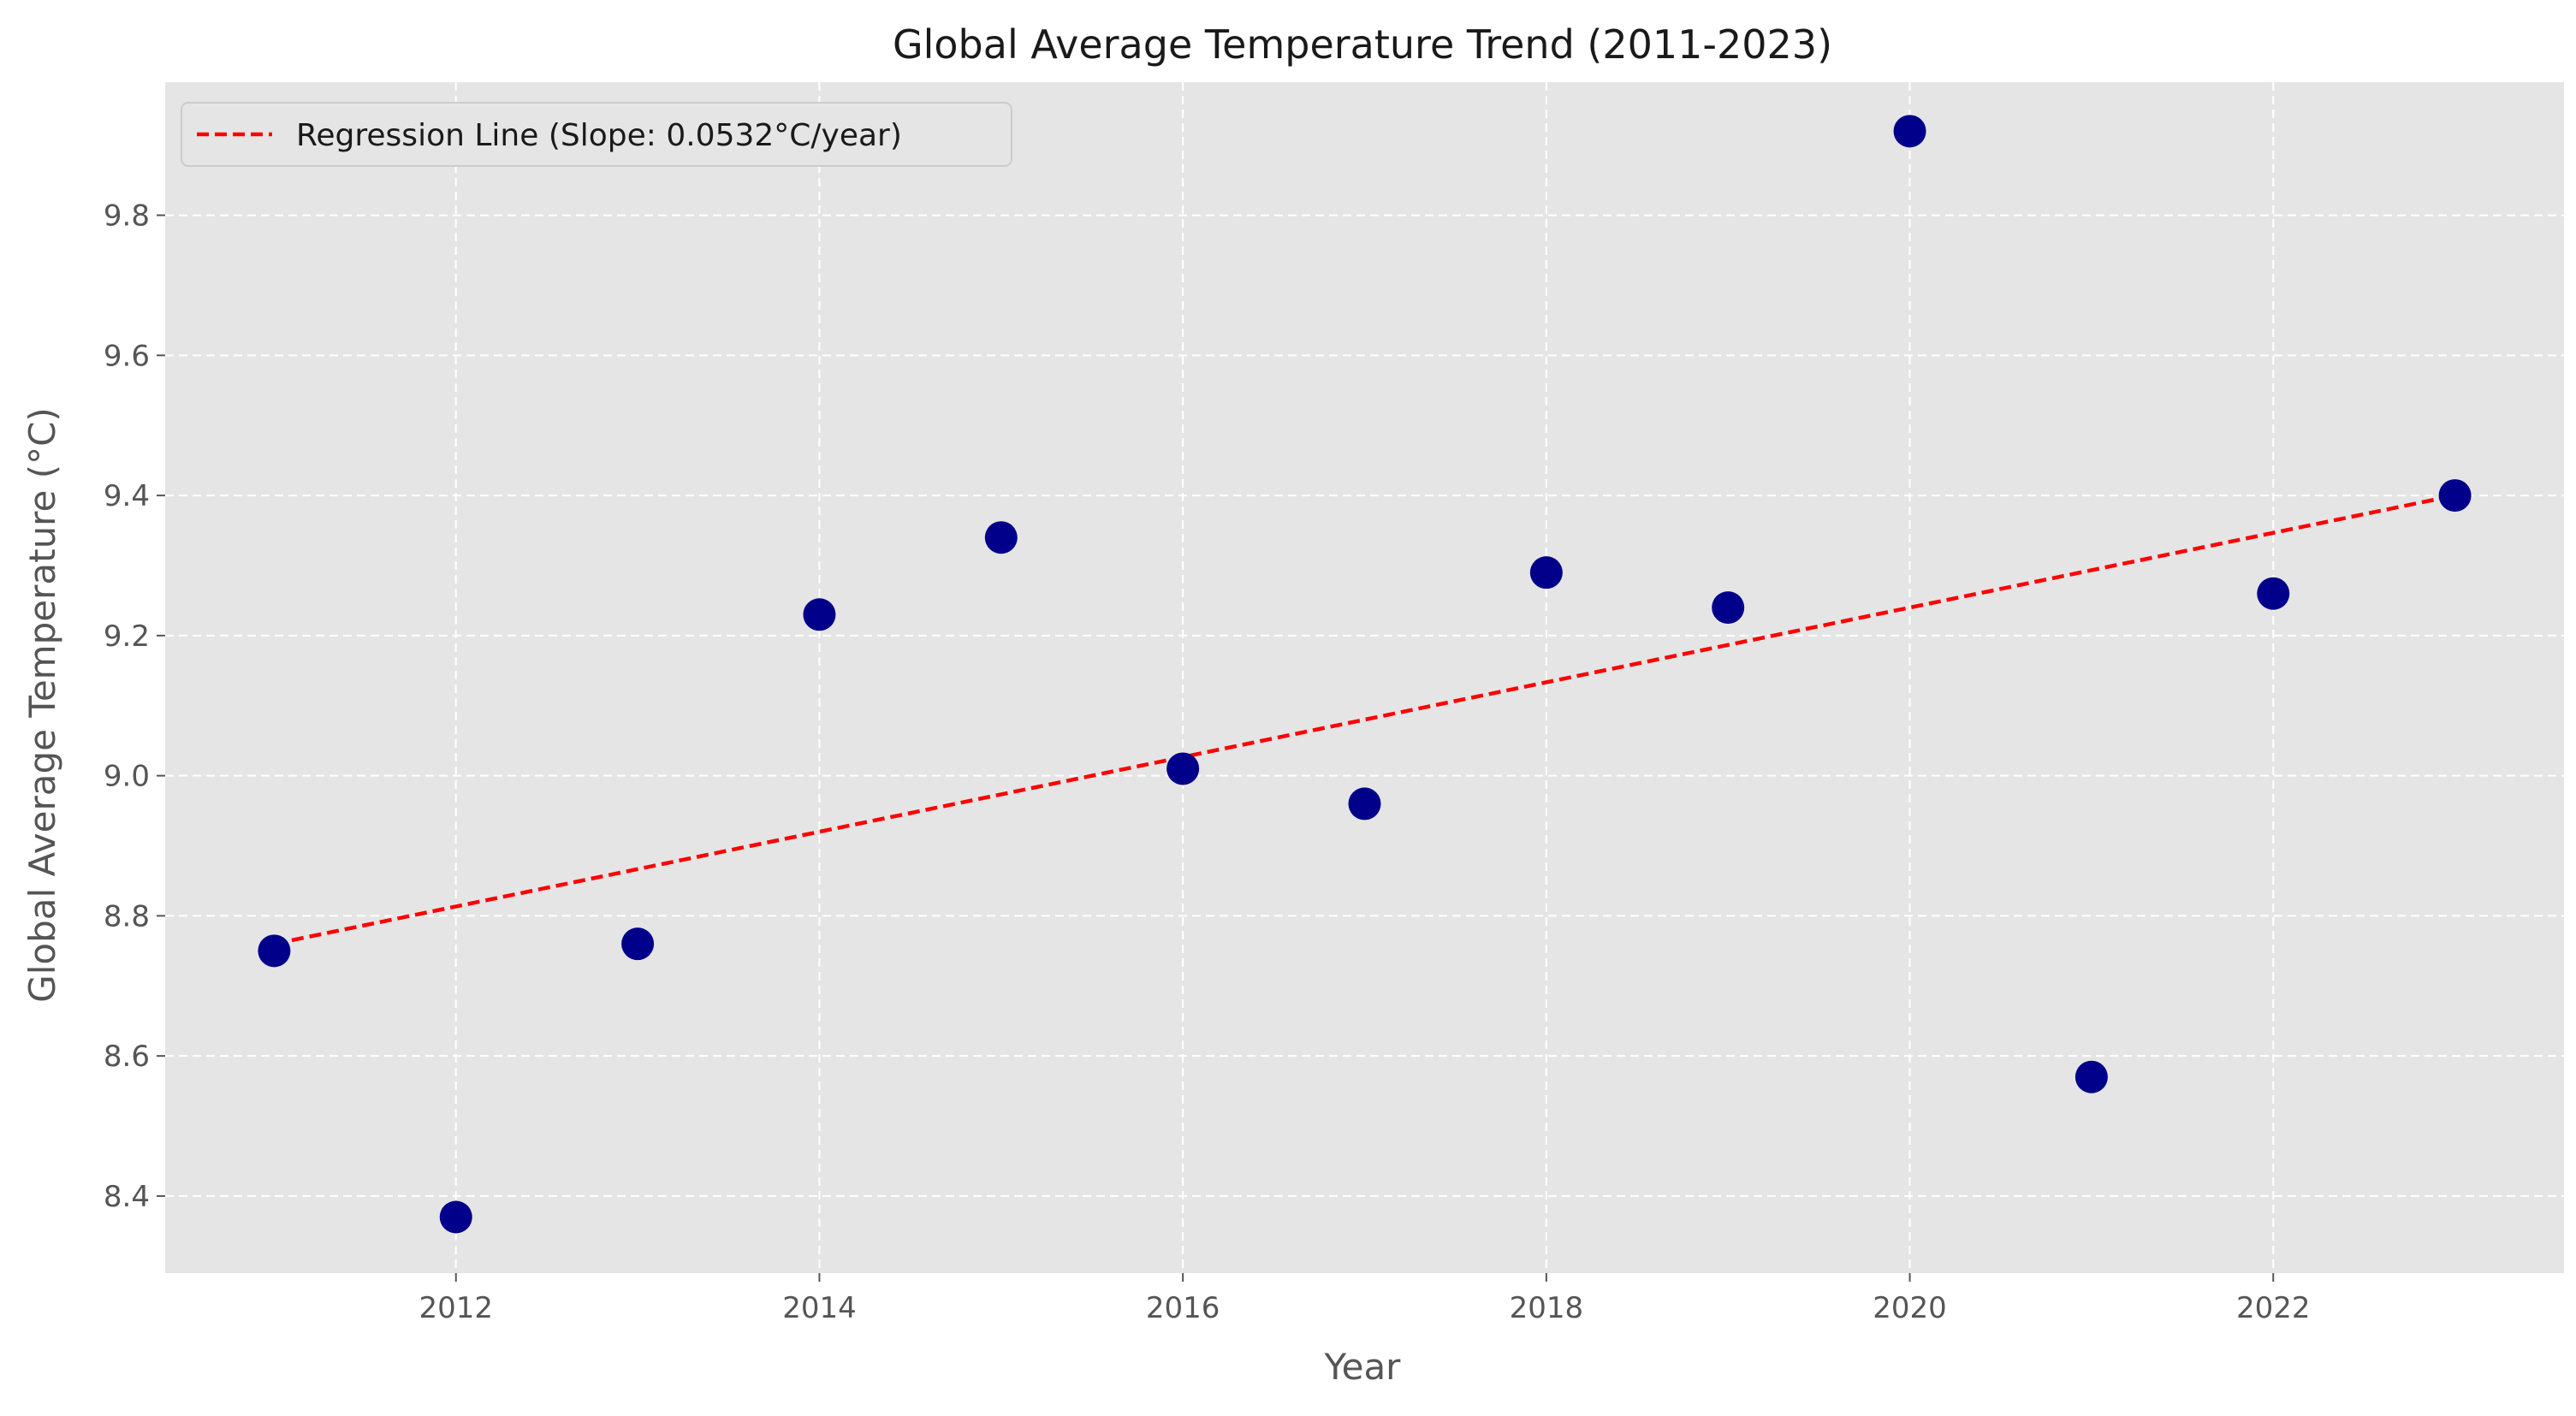  What do you see at coordinates (127, 1057) in the screenshot?
I see `y-tick-label: 8.6` at bounding box center [127, 1057].